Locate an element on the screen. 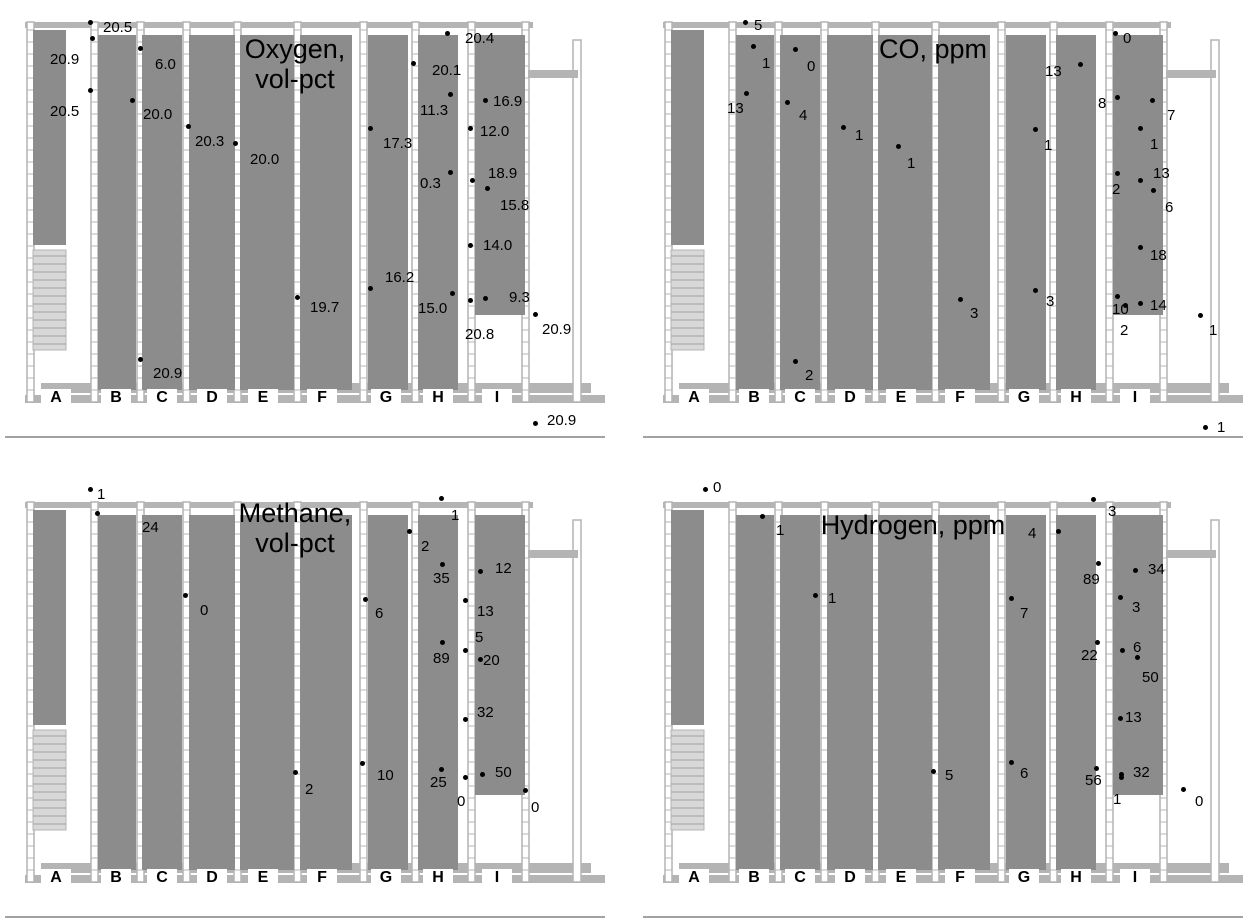 This screenshot has height=920, width=1258. sample-reading-label: 50 is located at coordinates (1150, 677).